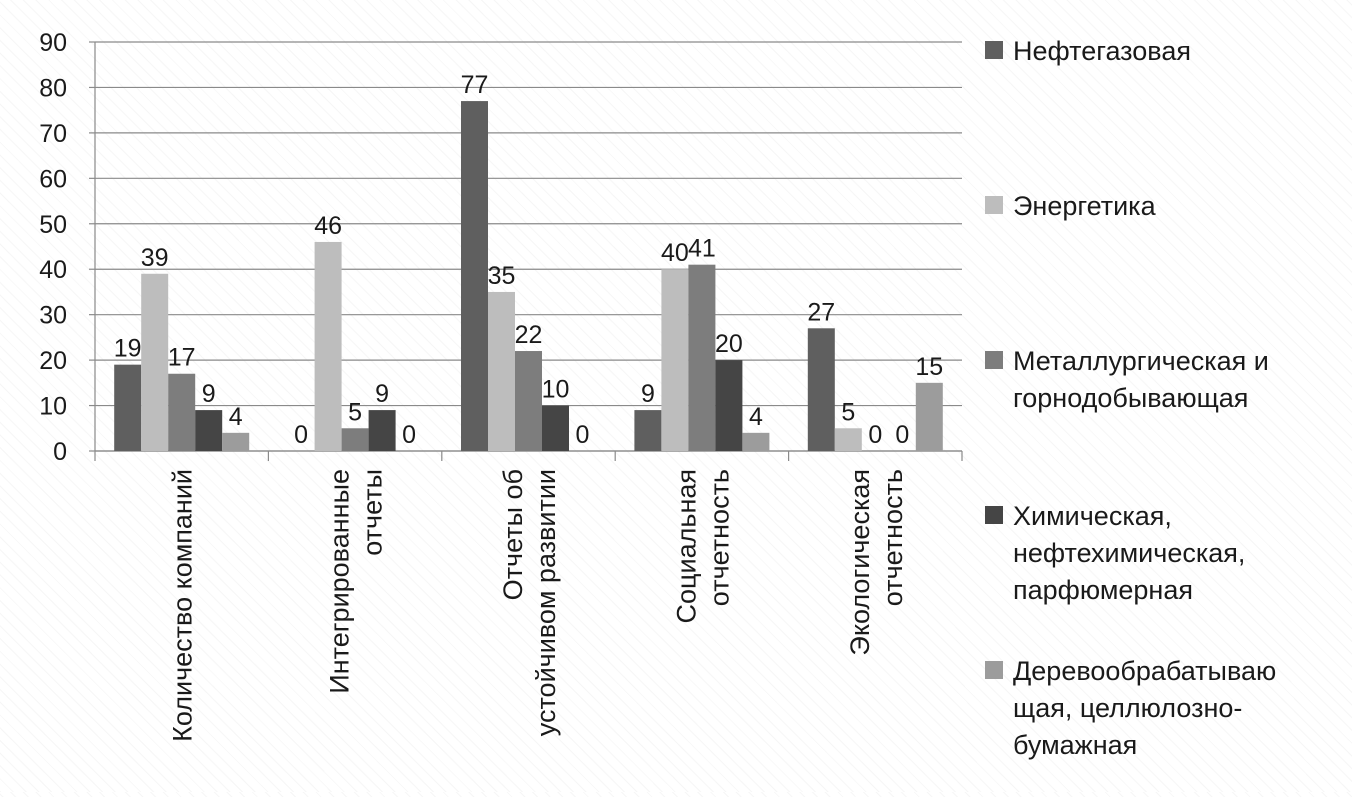 The height and width of the screenshot is (797, 1352). I want to click on category-label-line: Отчеты об, so click(513, 534).